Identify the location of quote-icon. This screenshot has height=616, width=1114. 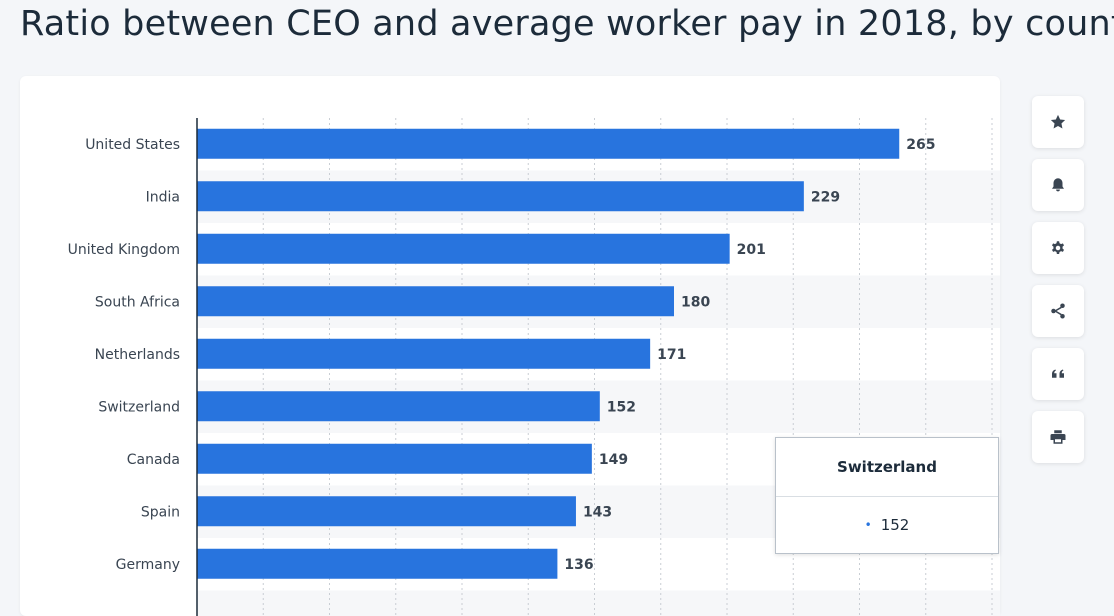
(1058, 374).